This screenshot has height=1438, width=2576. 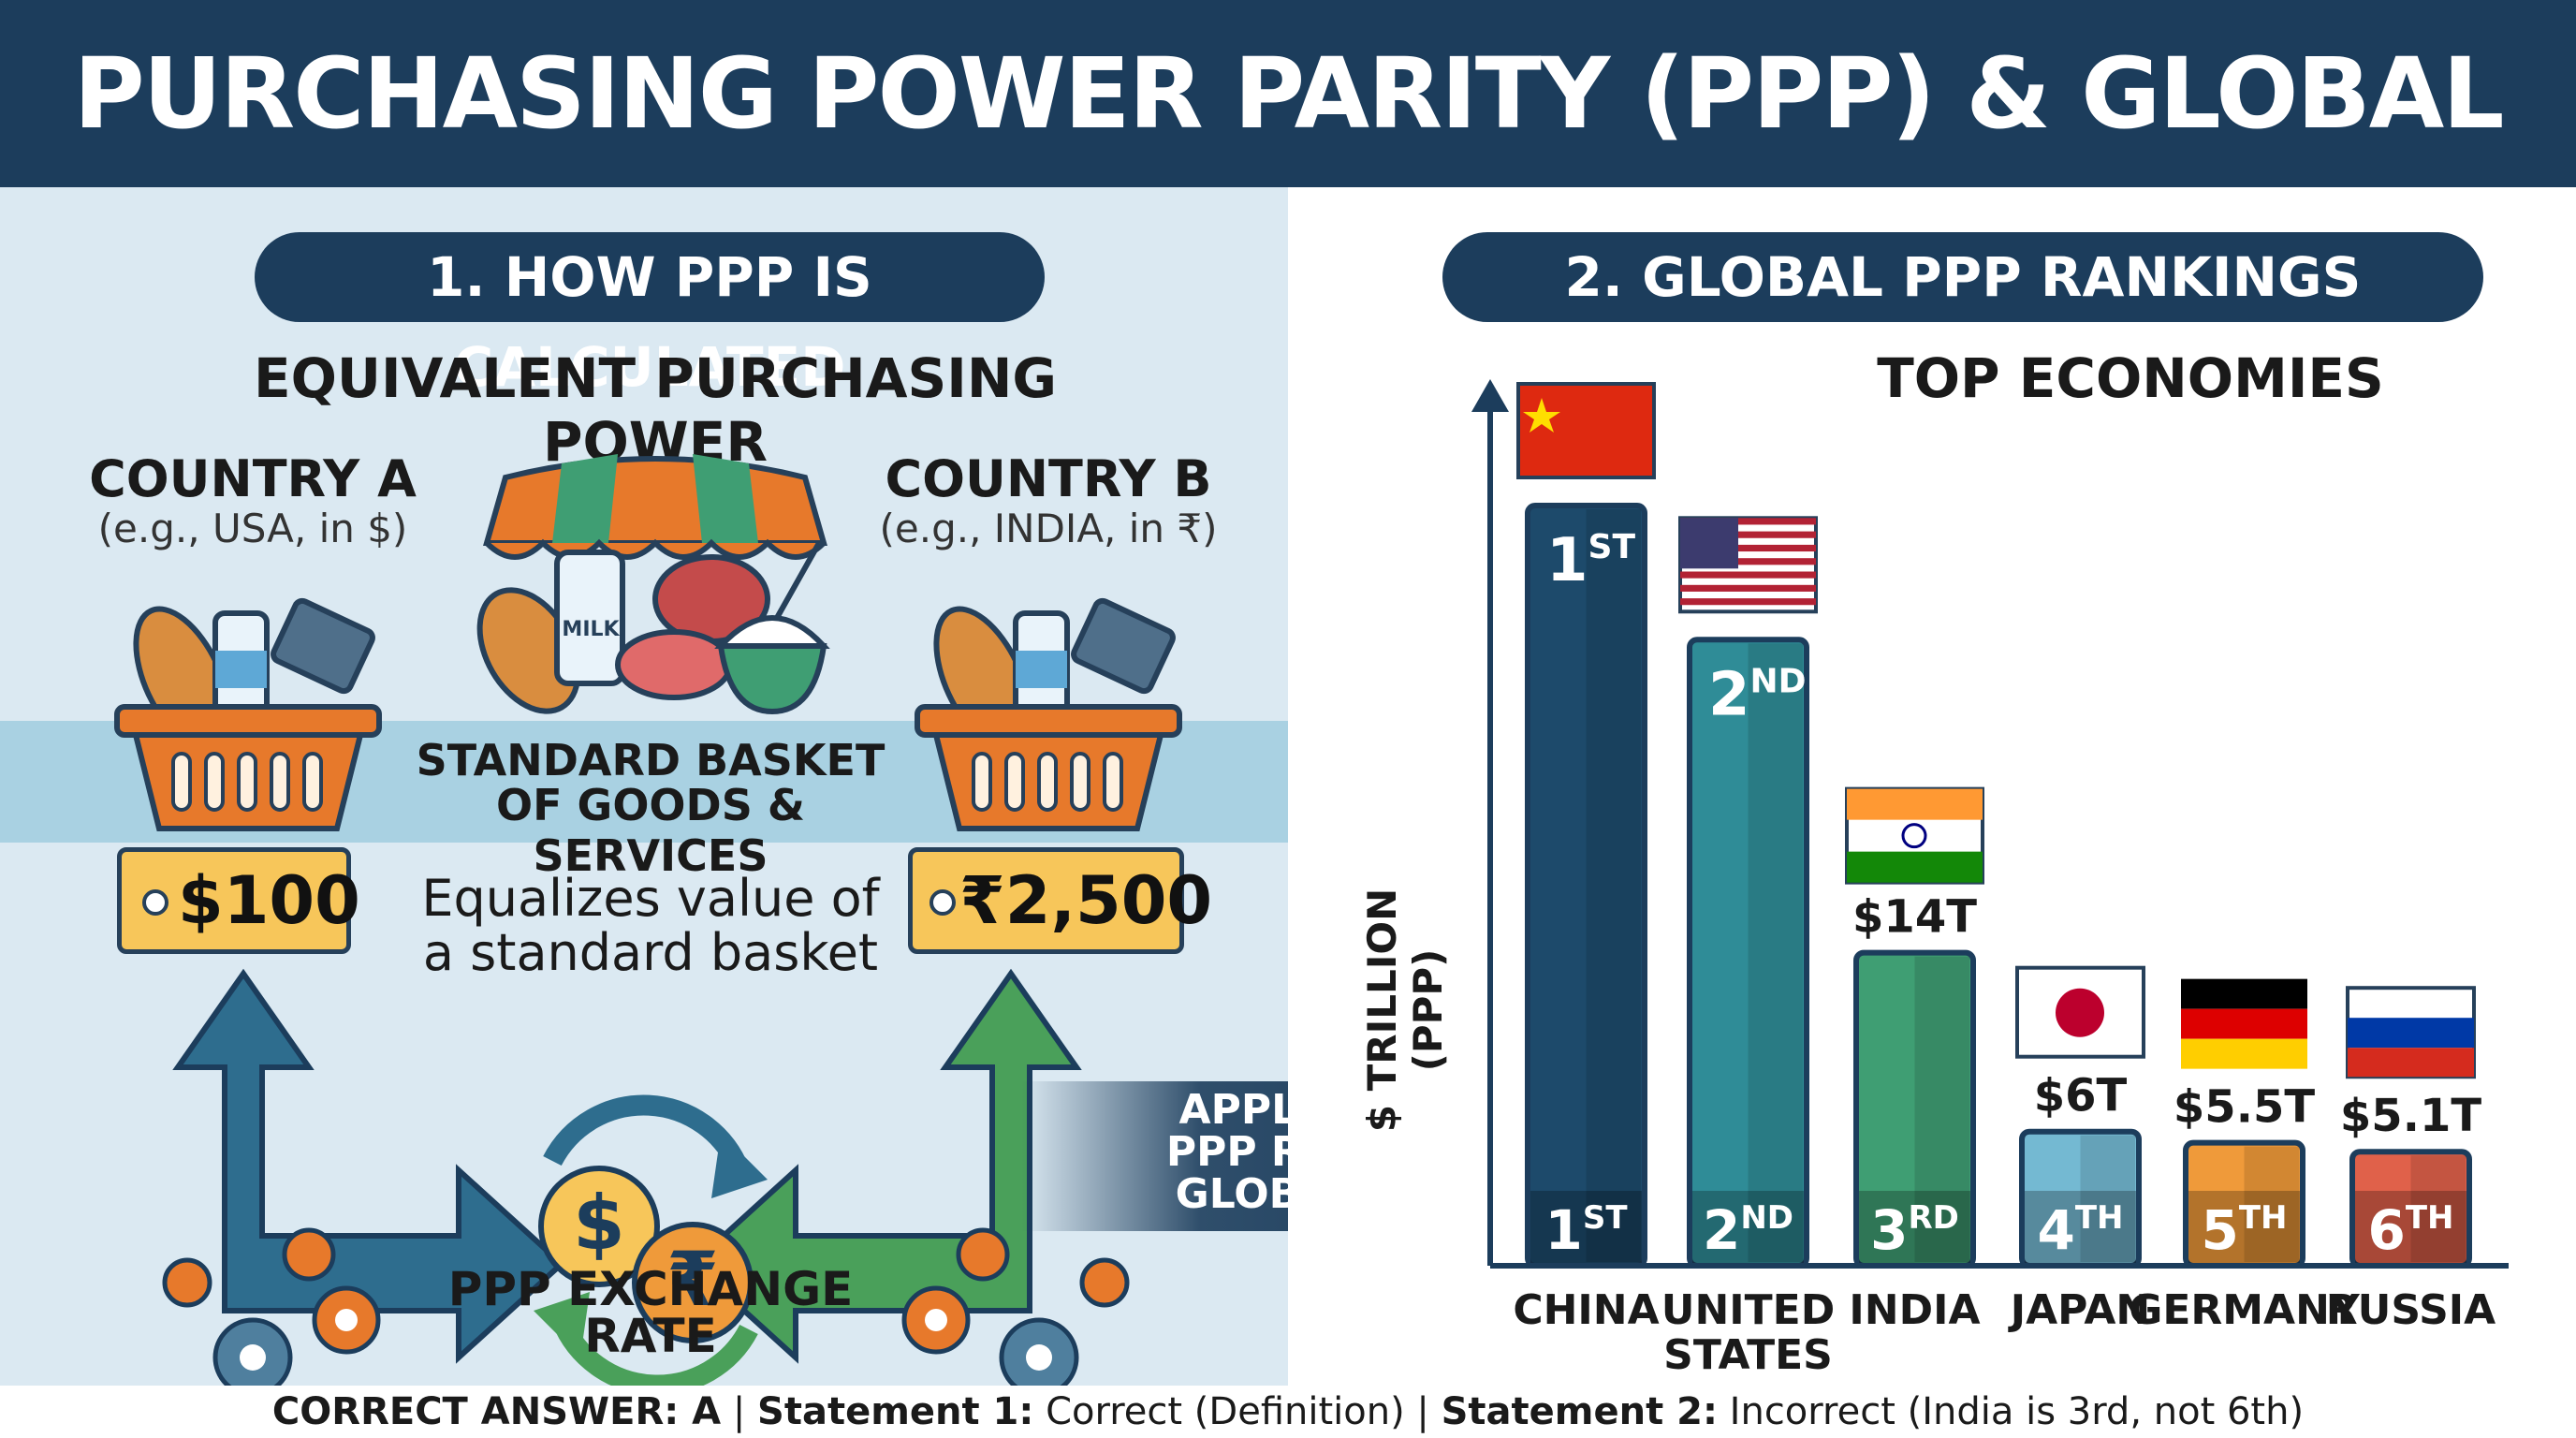 I want to click on y-axis-arrow-icon, so click(x=1490, y=395).